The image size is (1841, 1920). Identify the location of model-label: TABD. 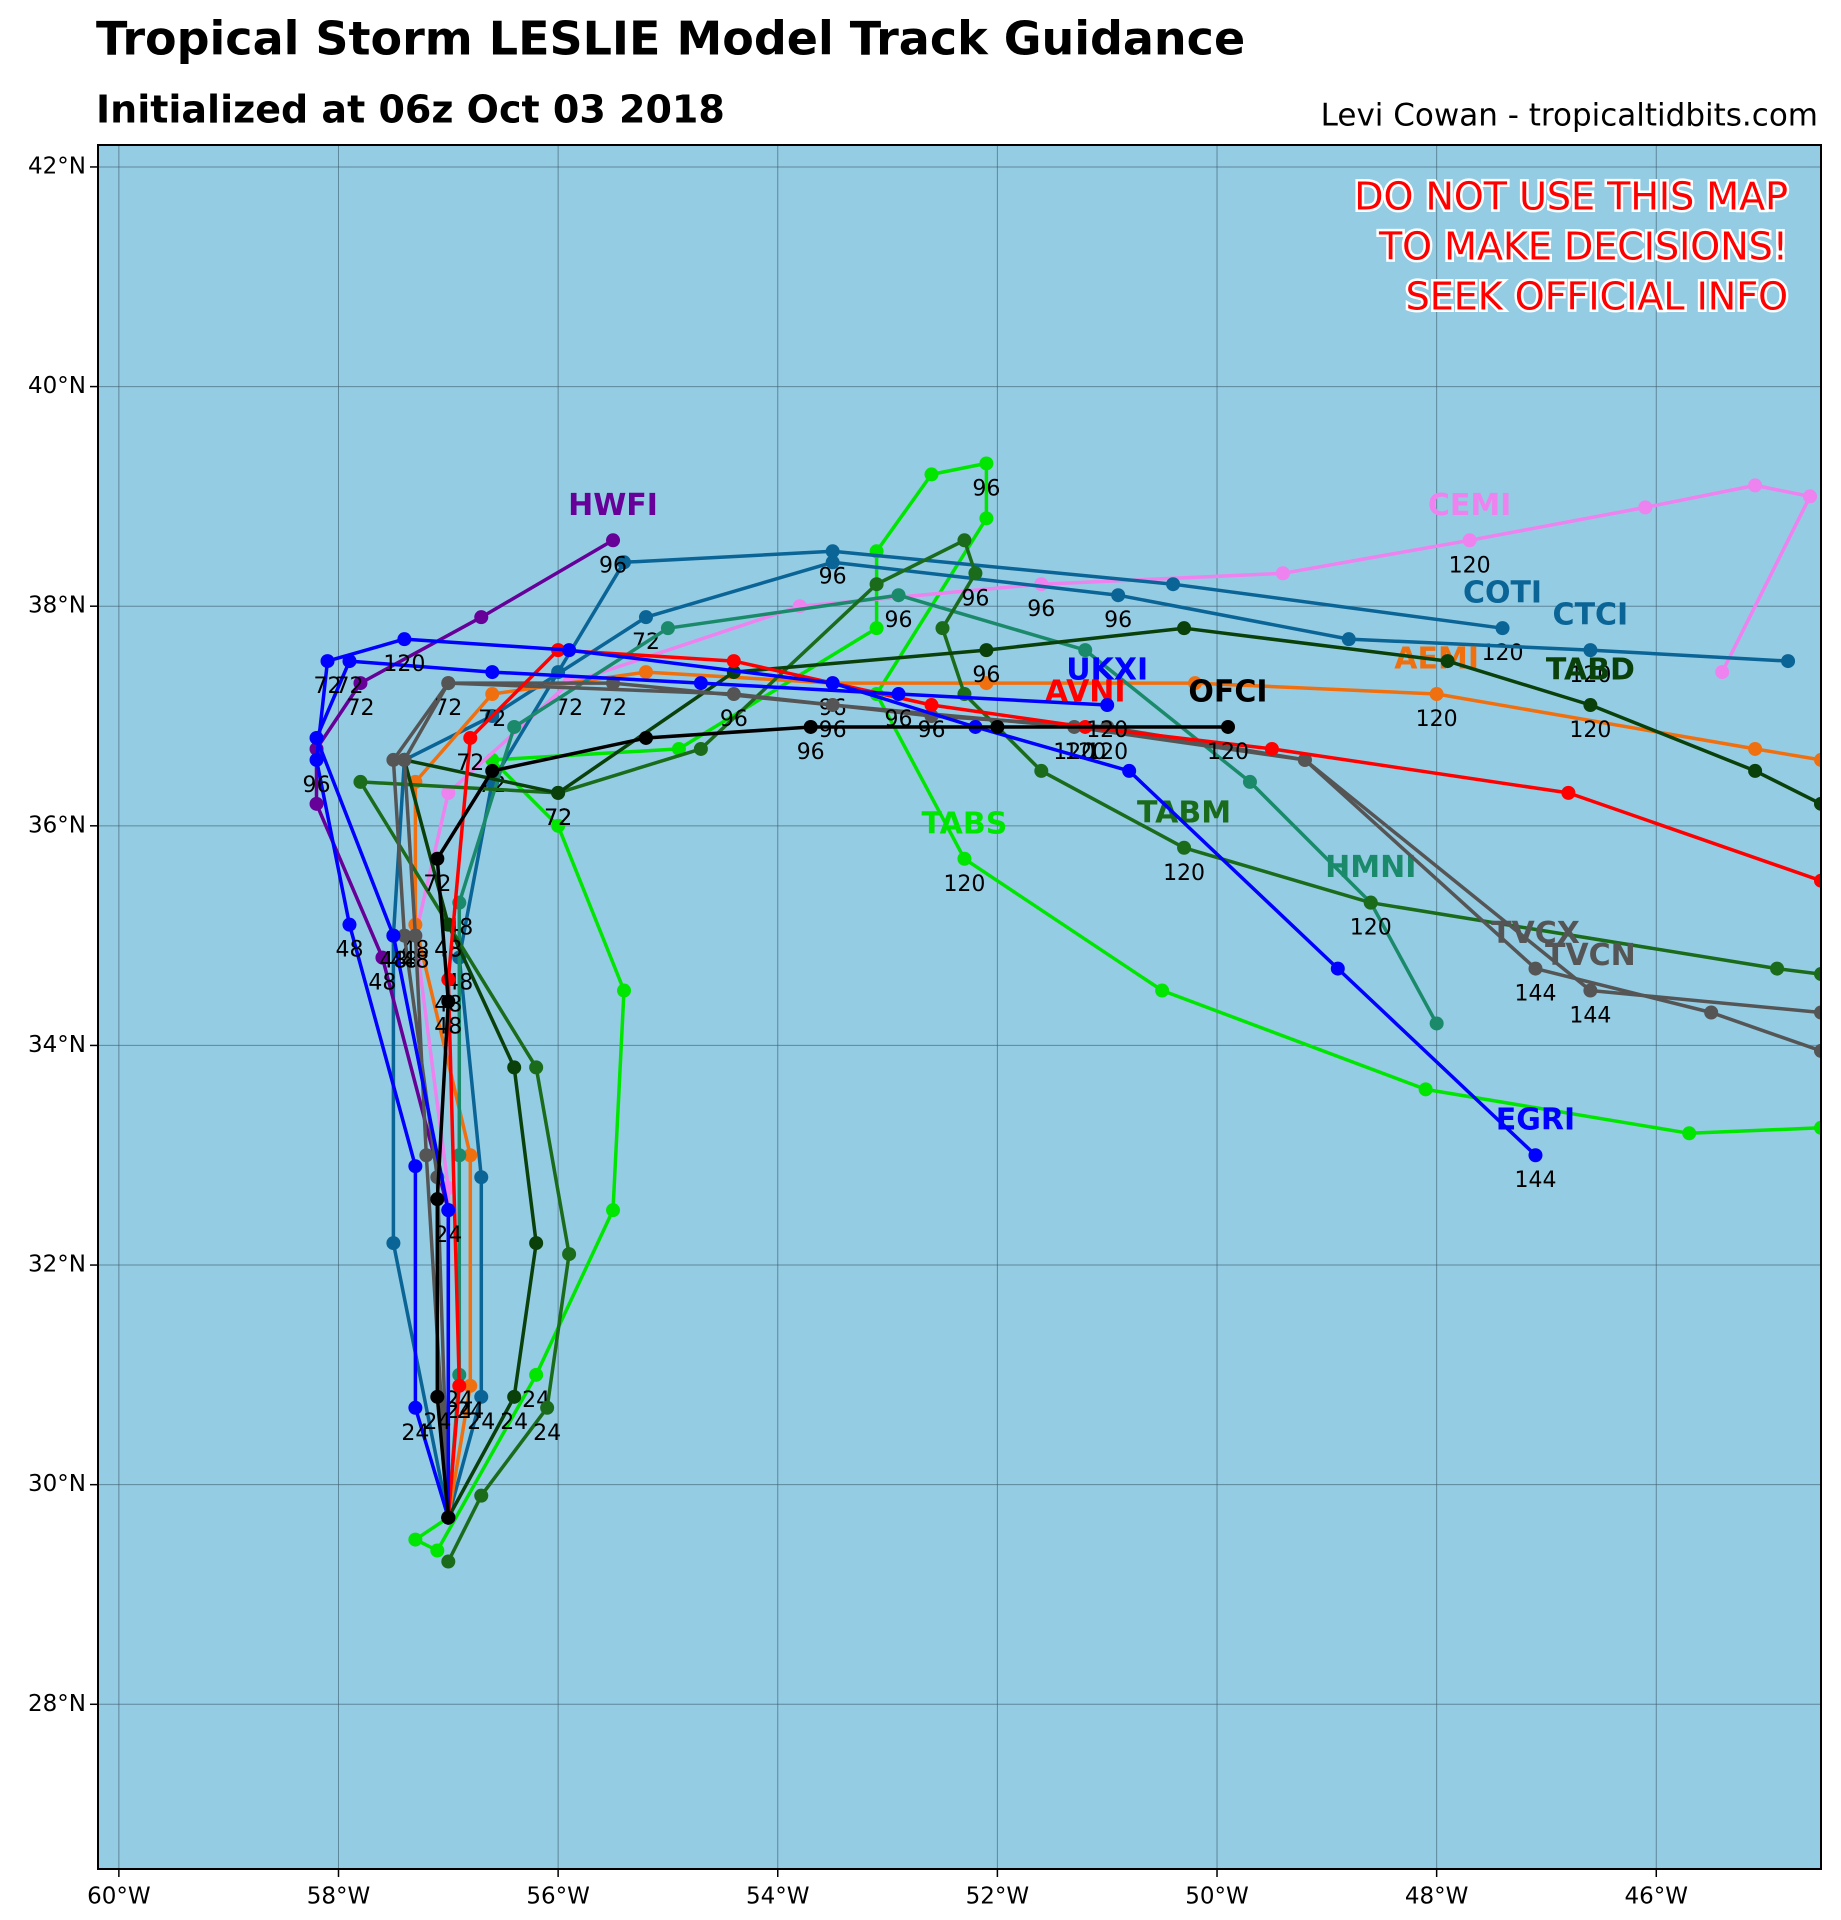
(1590, 670).